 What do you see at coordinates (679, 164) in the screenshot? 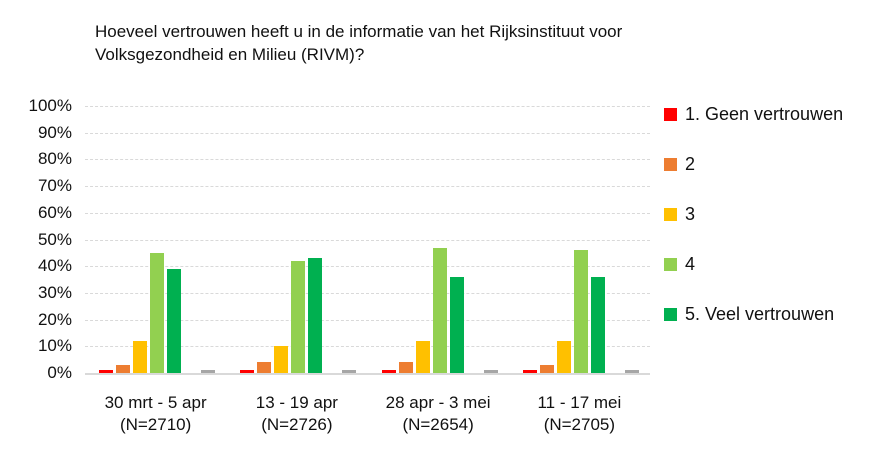
I see `legend-item-2: 2` at bounding box center [679, 164].